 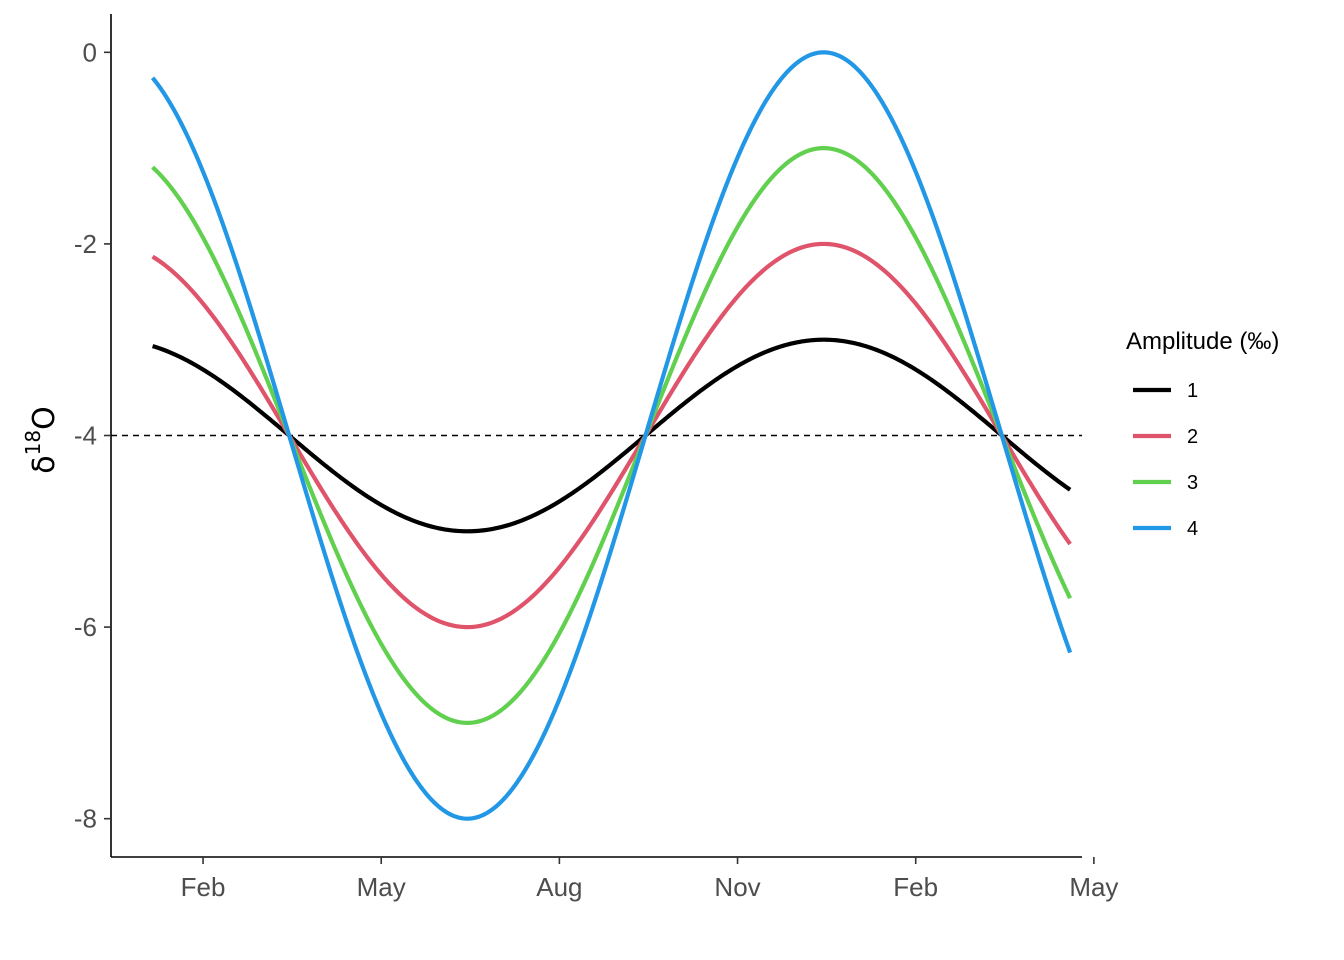 I want to click on y-axis-title-symbol: δ, so click(x=44, y=464).